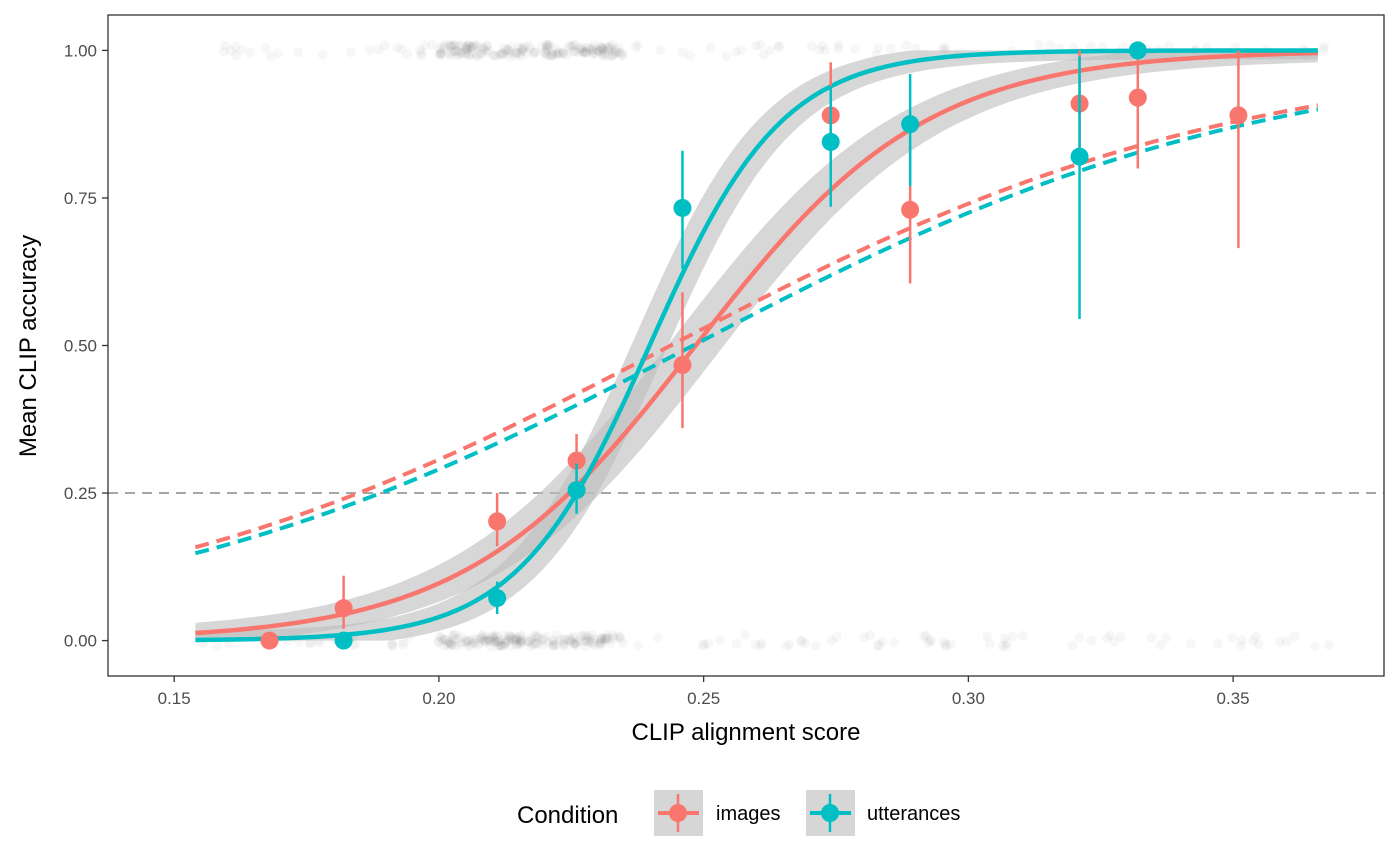 The height and width of the screenshot is (865, 1400). What do you see at coordinates (1233, 698) in the screenshot?
I see `x-tick-label: 0.35` at bounding box center [1233, 698].